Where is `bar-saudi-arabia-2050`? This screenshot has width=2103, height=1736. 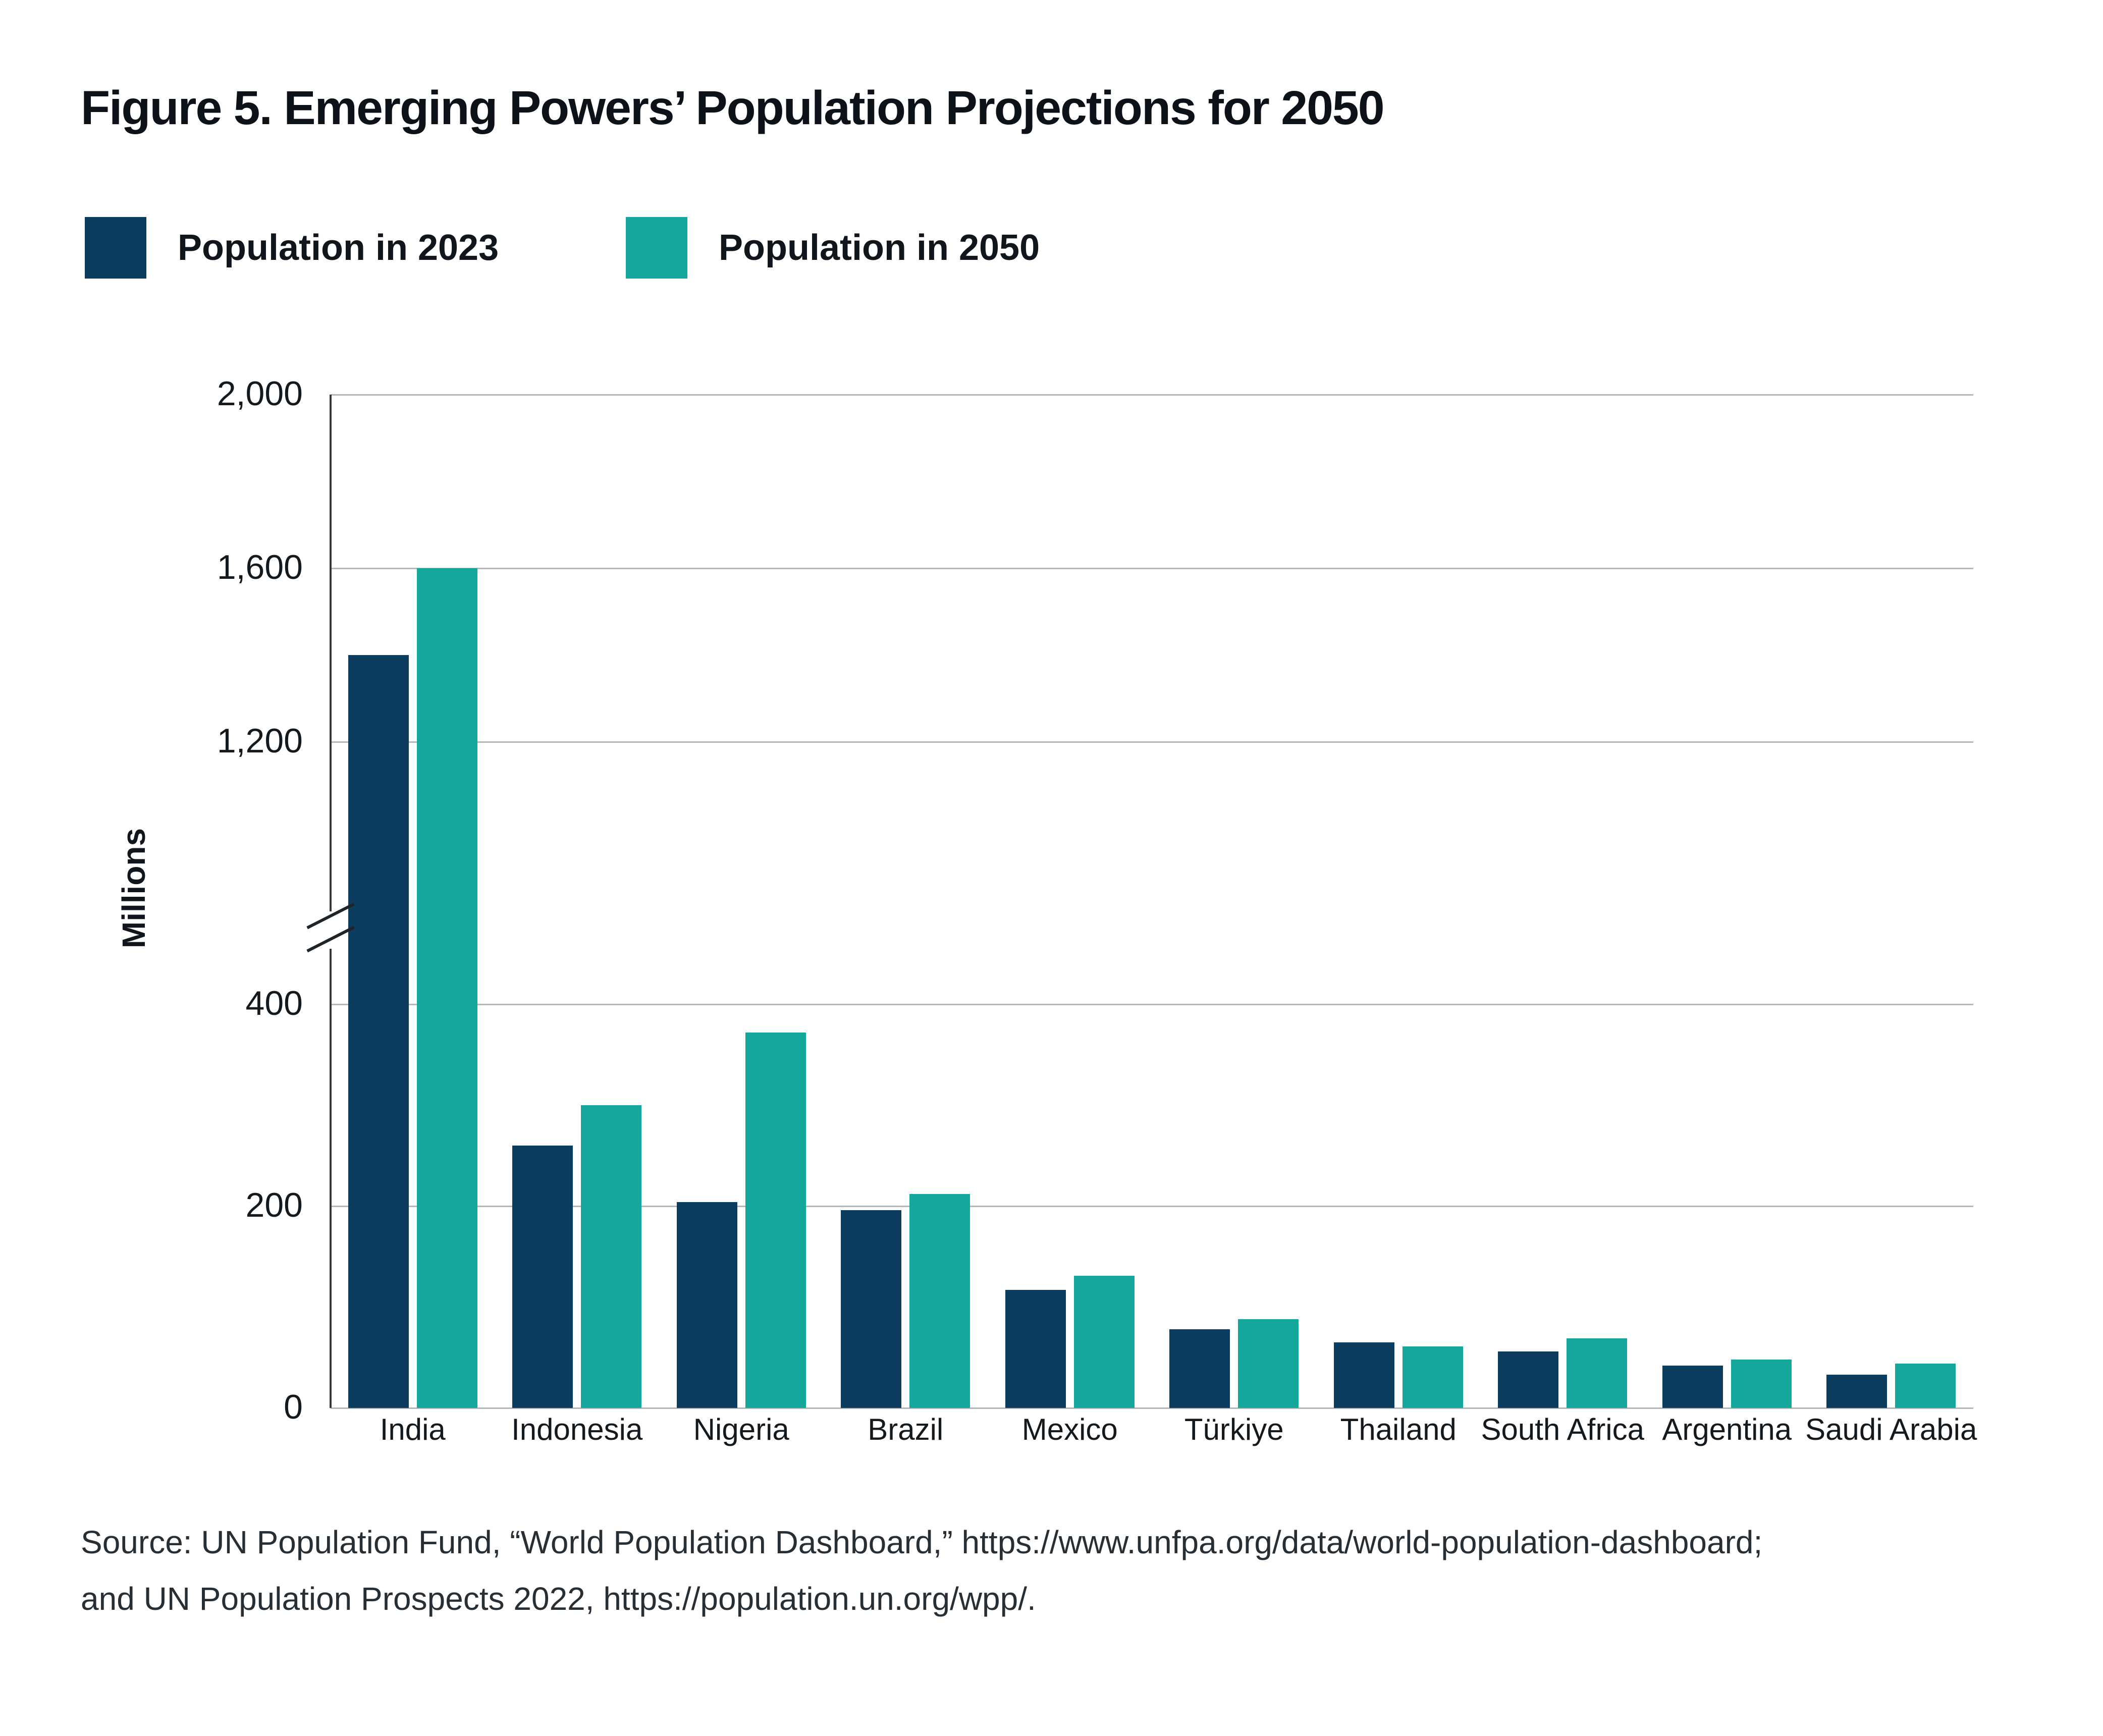 bar-saudi-arabia-2050 is located at coordinates (1925, 1386).